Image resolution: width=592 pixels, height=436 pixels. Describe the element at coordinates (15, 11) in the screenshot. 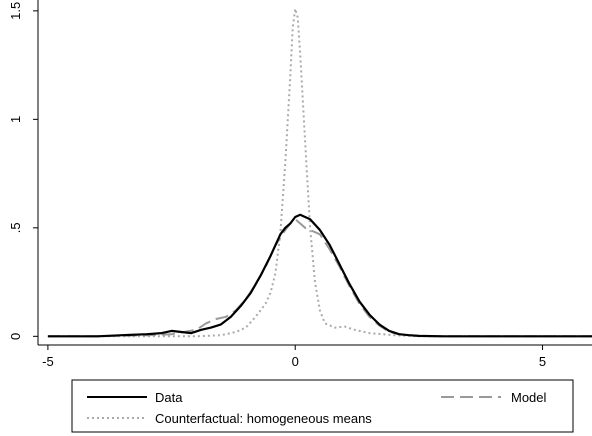

I see `y-tick-label: 1.5` at that location.